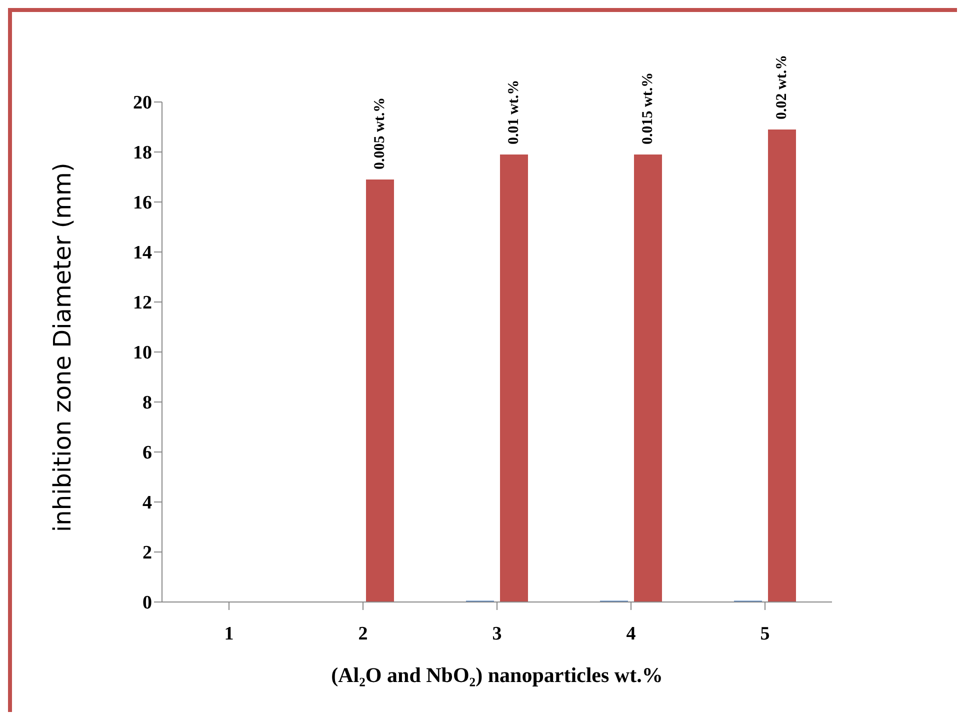  What do you see at coordinates (514, 112) in the screenshot?
I see `annotation: 0.01 wt.%` at bounding box center [514, 112].